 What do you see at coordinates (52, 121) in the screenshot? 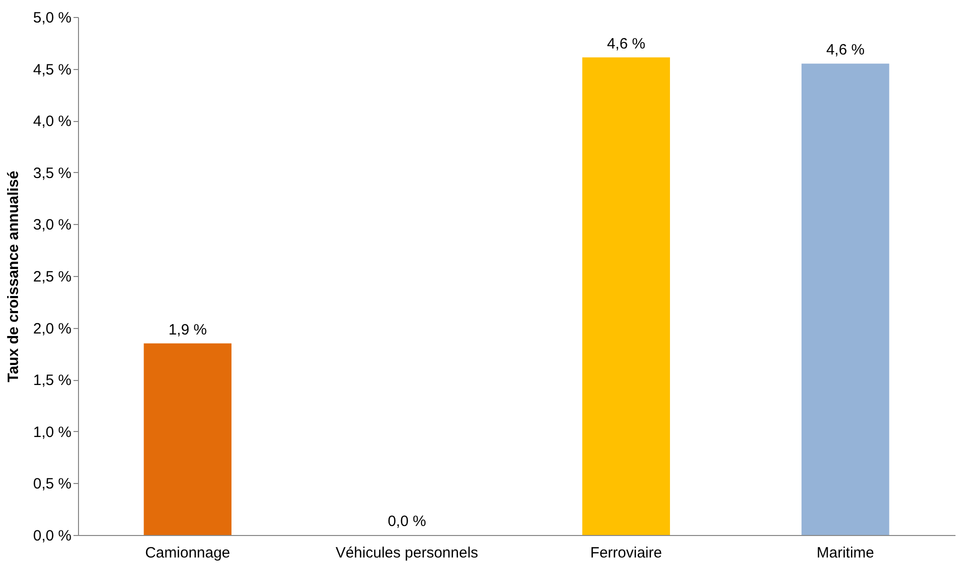
I see `y-tick-label: 4,0 %` at bounding box center [52, 121].